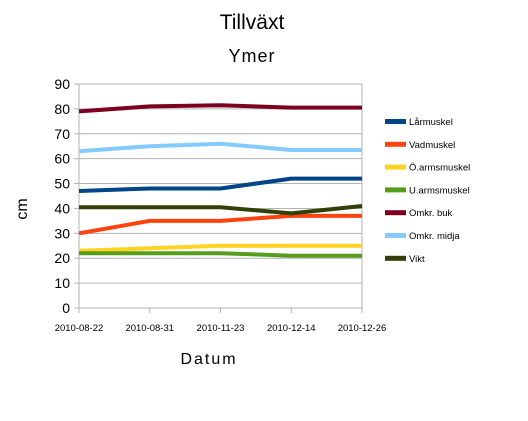 The height and width of the screenshot is (421, 528). Describe the element at coordinates (431, 122) in the screenshot. I see `legend-label: Lårmuskel` at that location.